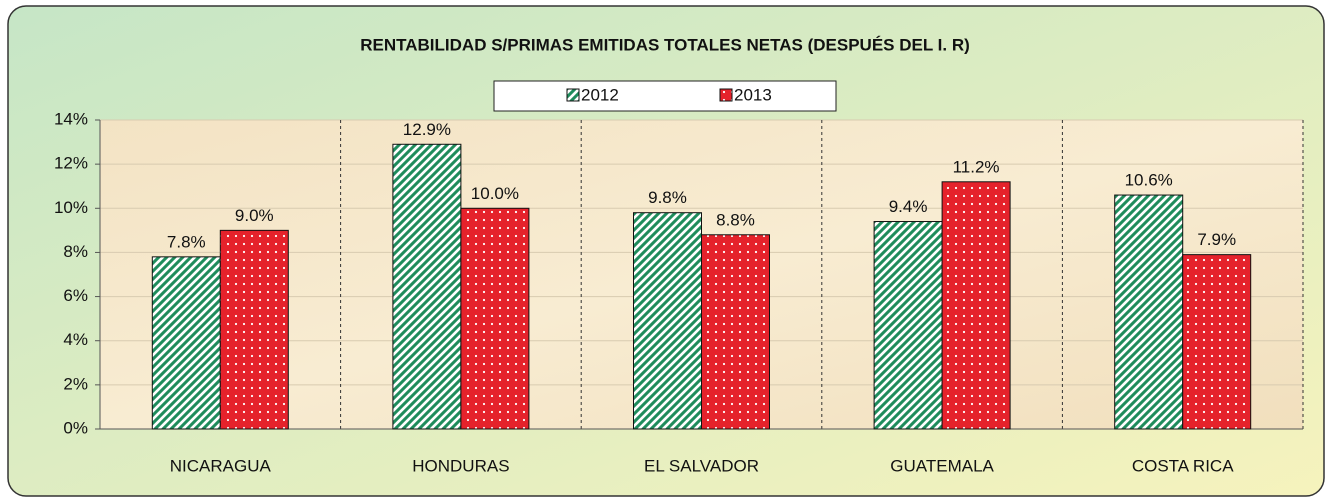 The image size is (1331, 502). I want to click on y-tick-label: 14%, so click(71, 118).